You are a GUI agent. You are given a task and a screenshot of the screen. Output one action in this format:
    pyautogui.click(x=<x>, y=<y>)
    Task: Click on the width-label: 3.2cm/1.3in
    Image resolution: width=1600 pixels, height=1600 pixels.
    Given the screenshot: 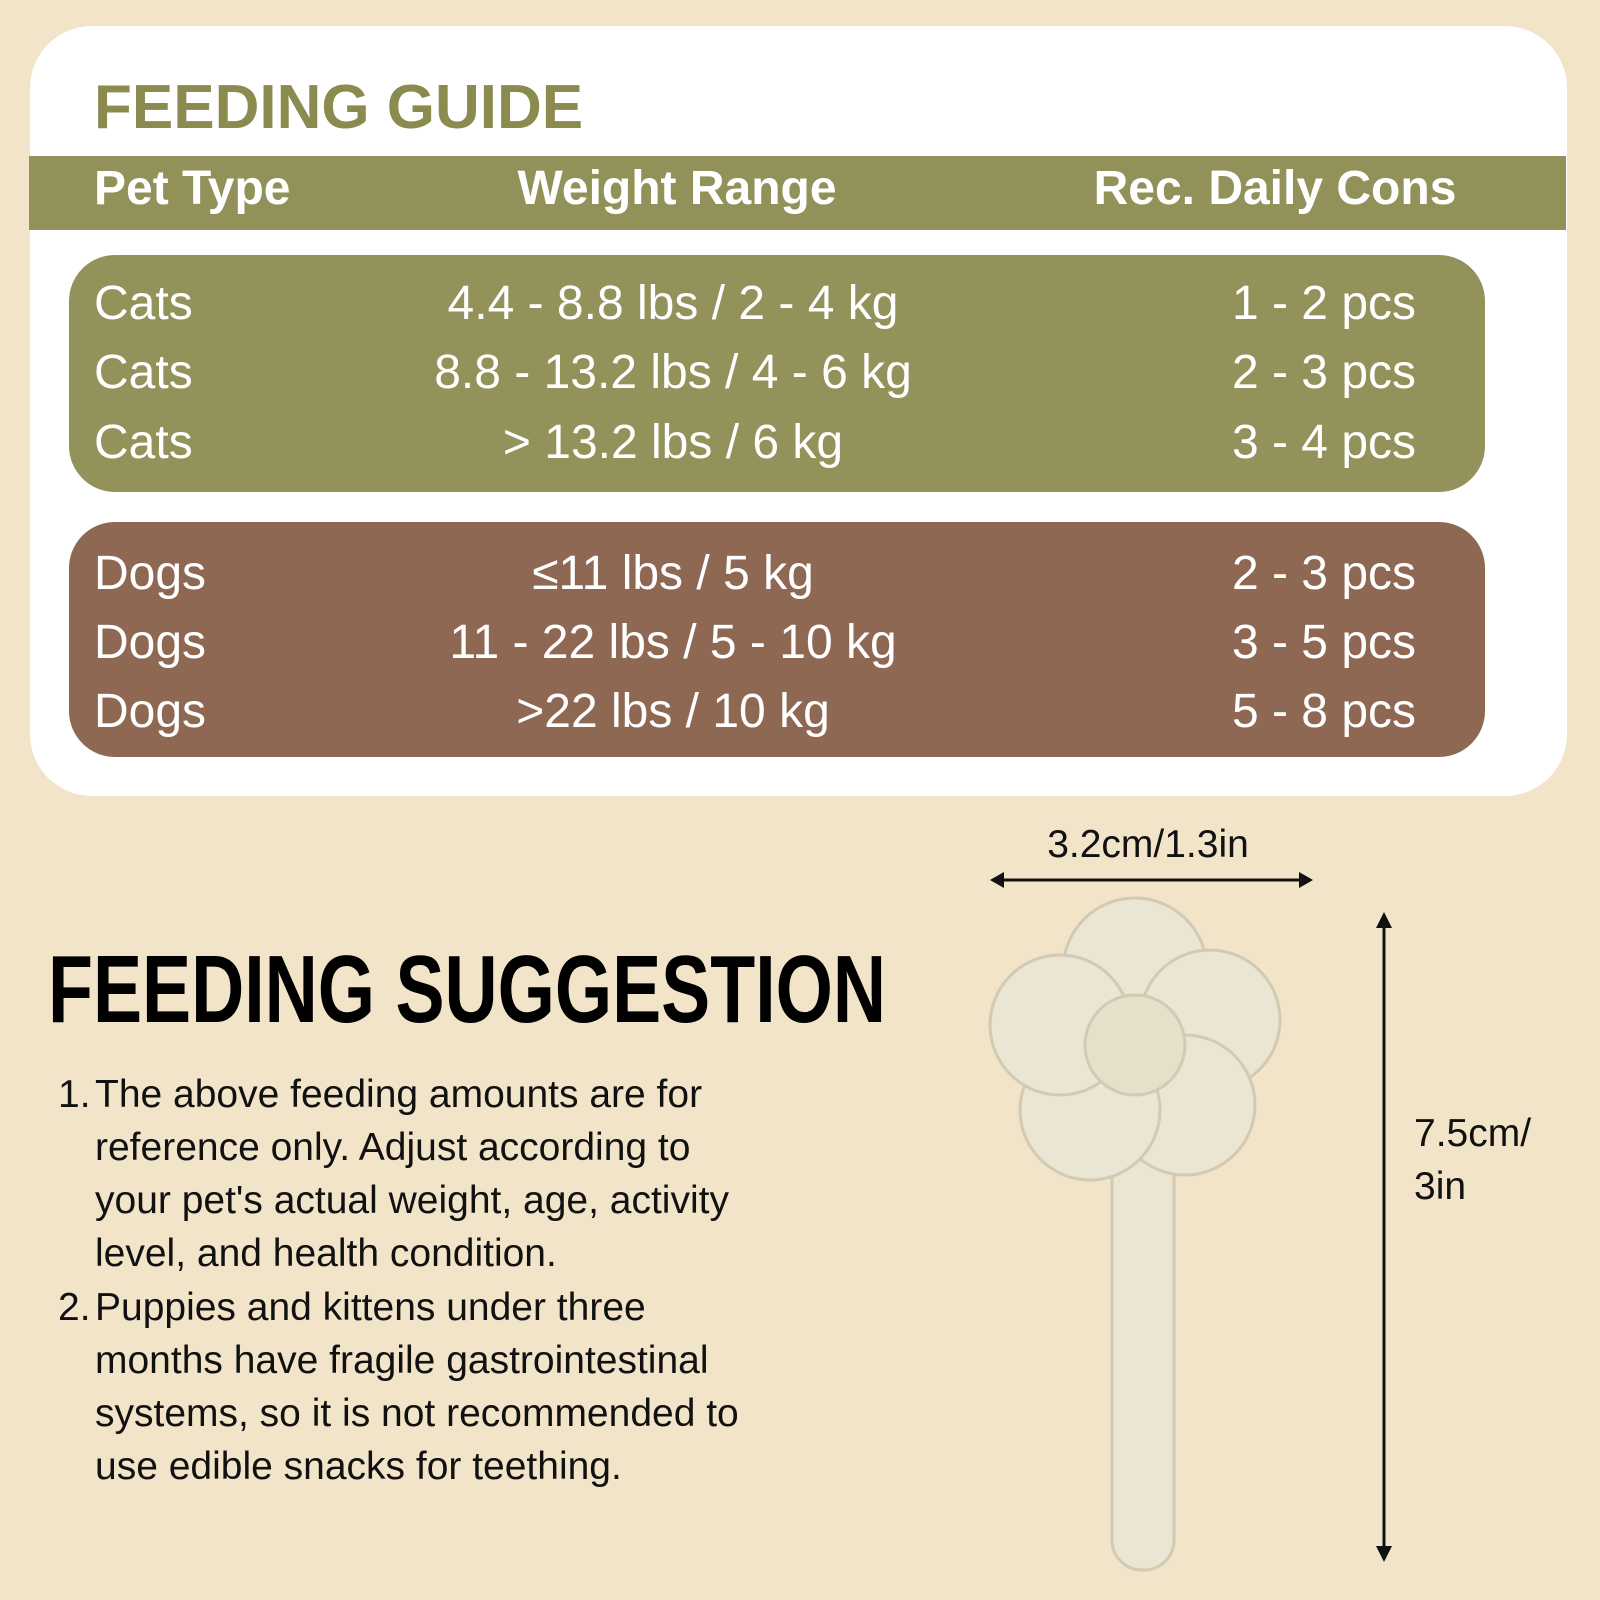 What is the action you would take?
    pyautogui.click(x=1148, y=844)
    